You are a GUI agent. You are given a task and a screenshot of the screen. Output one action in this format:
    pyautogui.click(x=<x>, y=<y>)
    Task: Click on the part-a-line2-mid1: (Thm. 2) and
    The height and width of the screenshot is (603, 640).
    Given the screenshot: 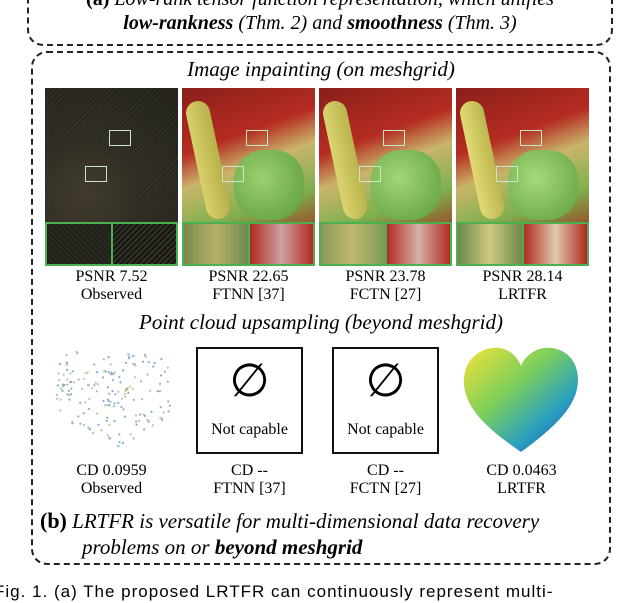 What is the action you would take?
    pyautogui.click(x=290, y=23)
    